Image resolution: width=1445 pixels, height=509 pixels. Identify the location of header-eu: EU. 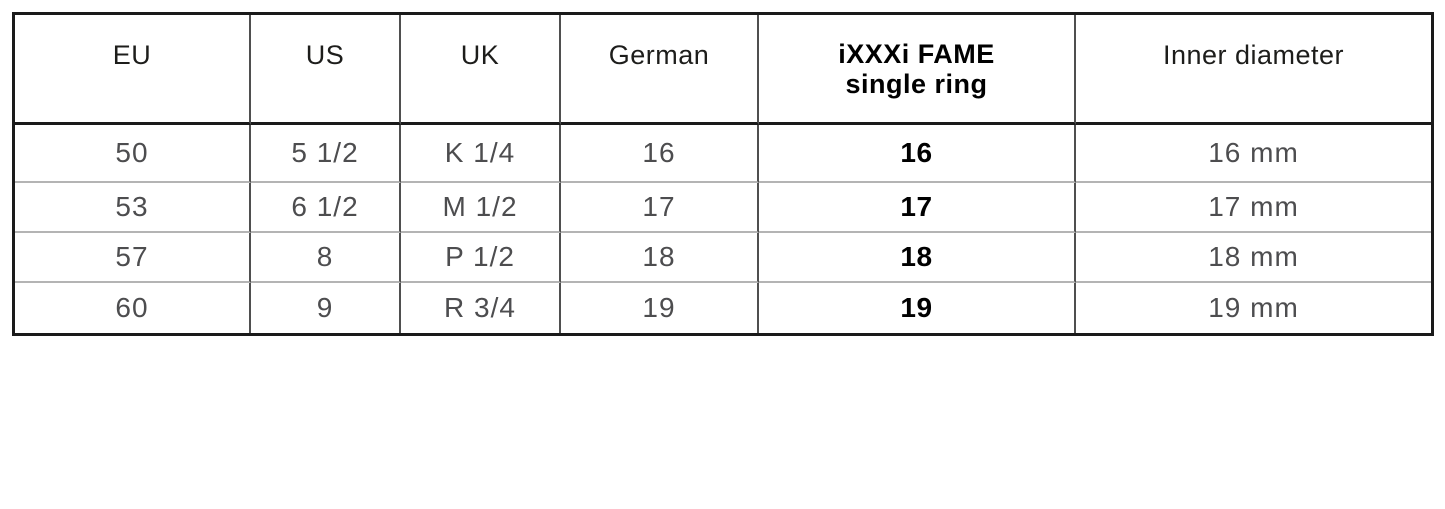
(133, 70).